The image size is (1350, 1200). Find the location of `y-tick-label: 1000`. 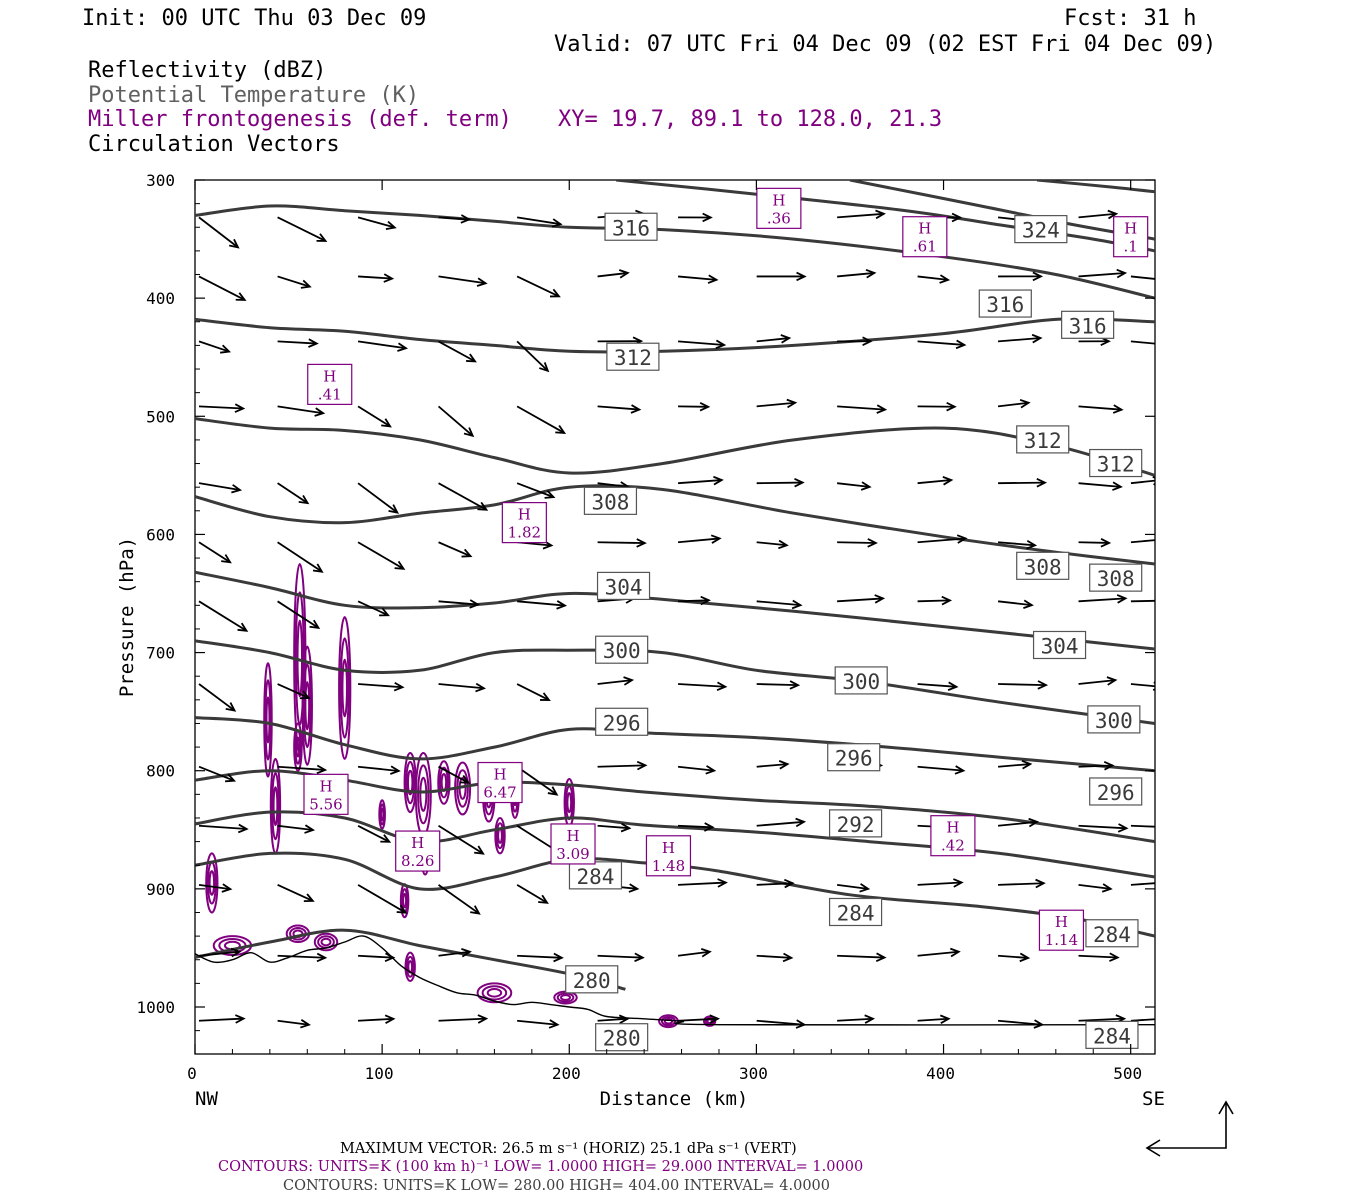

y-tick-label: 1000 is located at coordinates (155, 1007).